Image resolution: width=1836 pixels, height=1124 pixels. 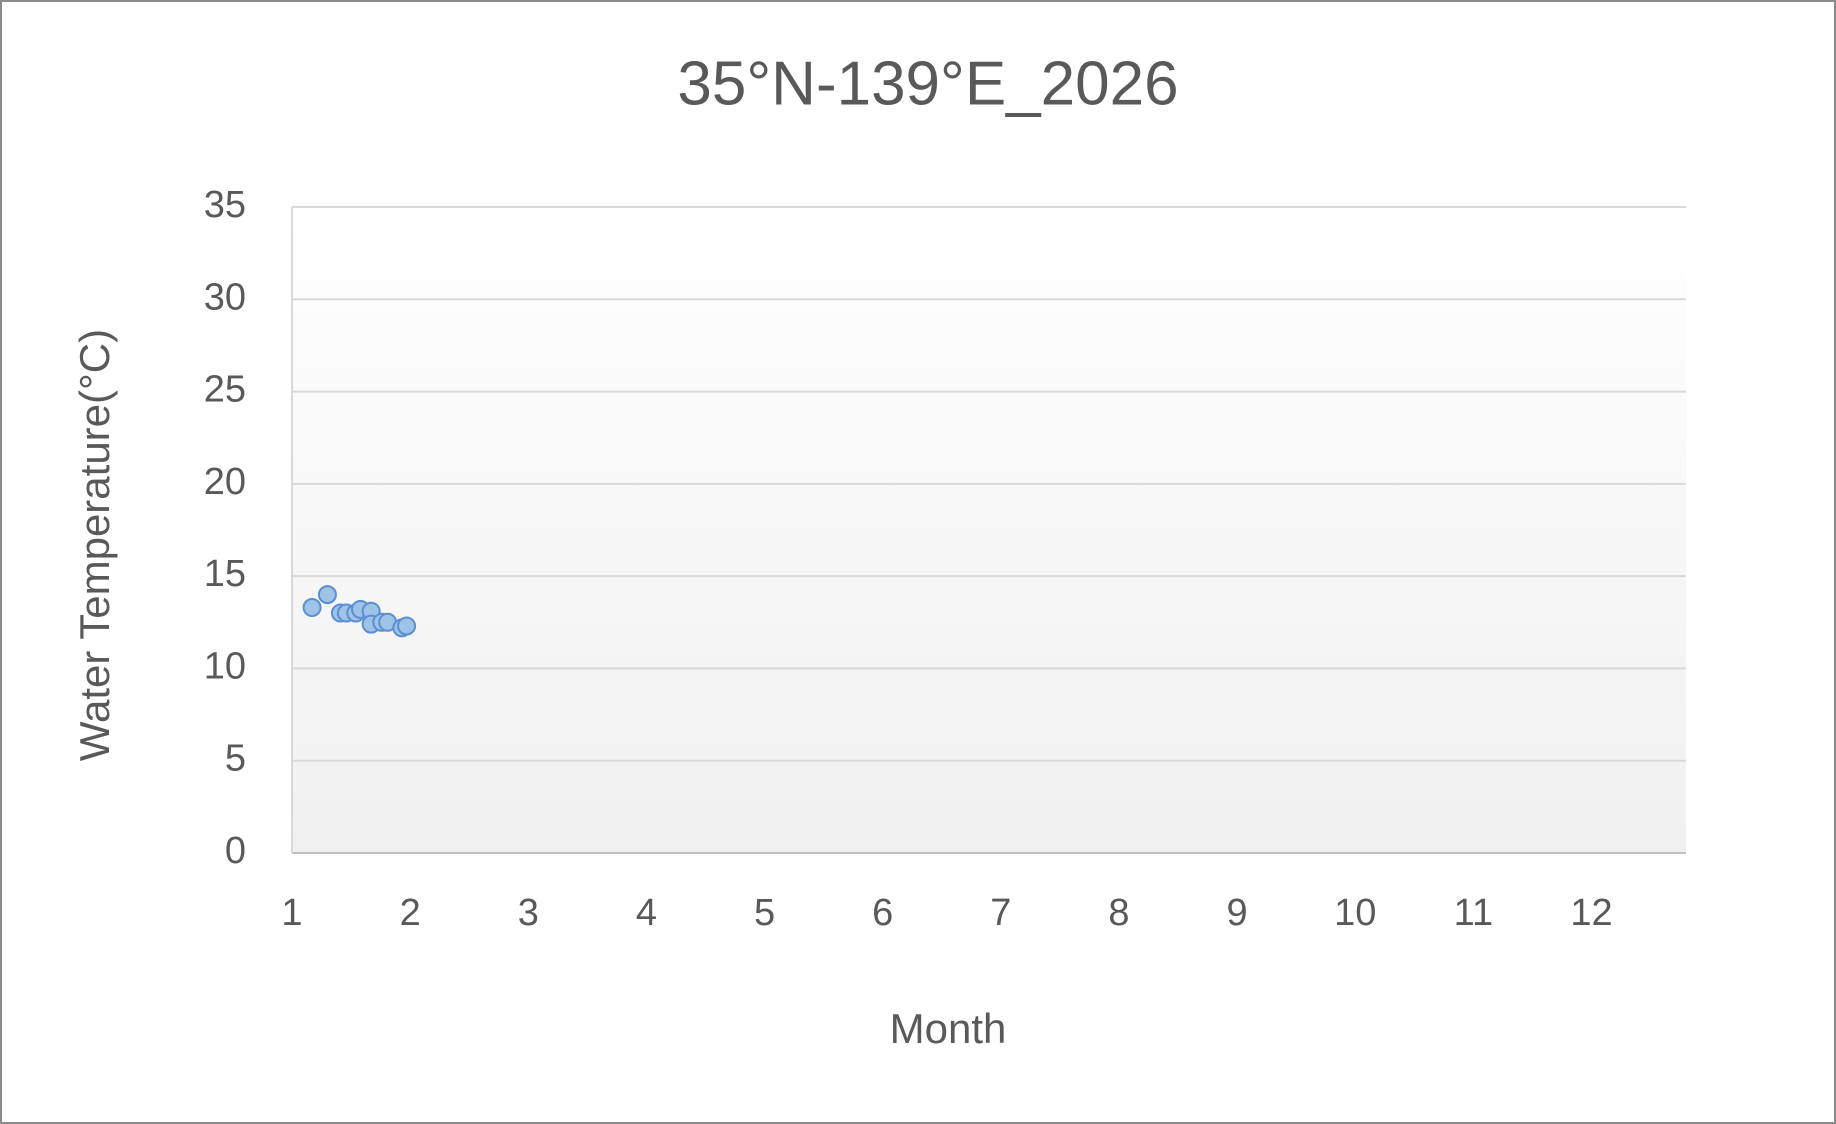 What do you see at coordinates (410, 913) in the screenshot?
I see `x-tick-label: 2` at bounding box center [410, 913].